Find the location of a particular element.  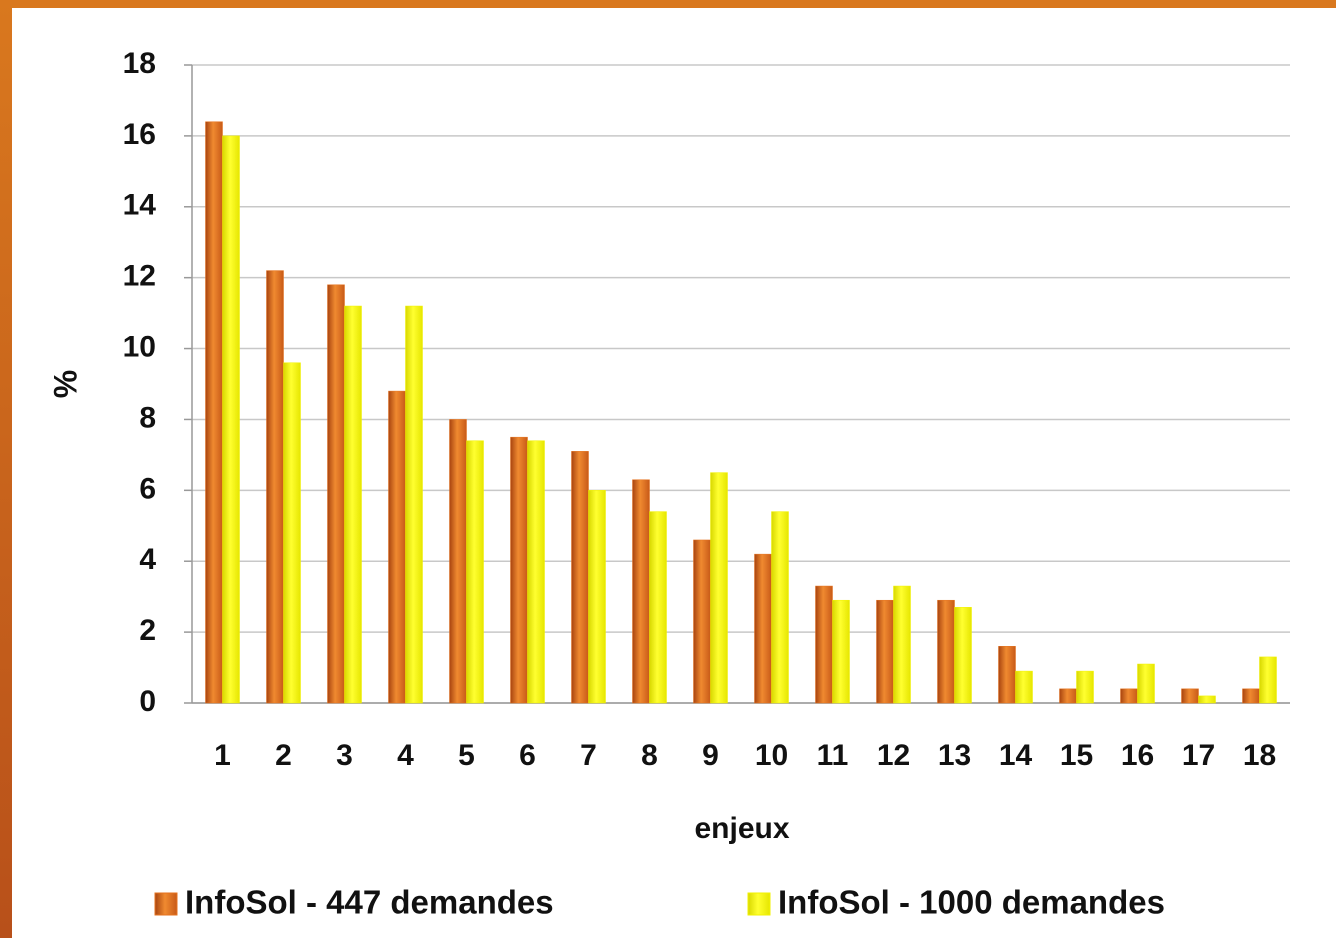

y-tick-label: 4 is located at coordinates (147, 559).